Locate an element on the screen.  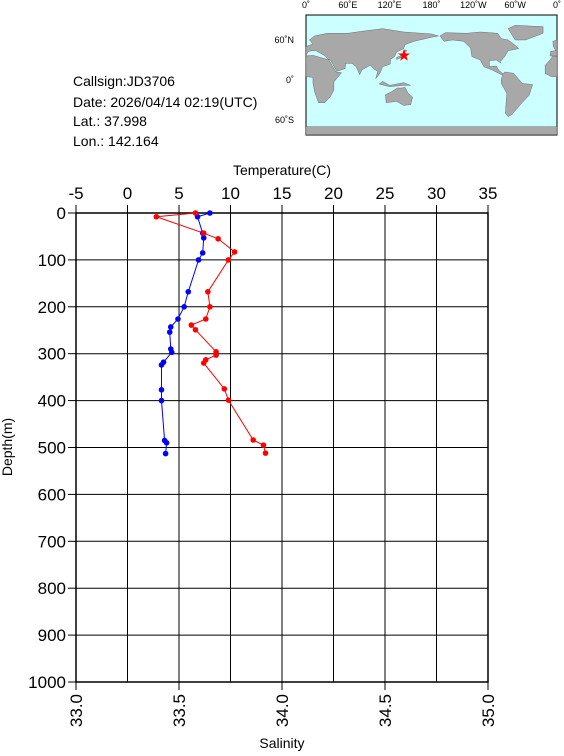
profile-line is located at coordinates (211, 333).